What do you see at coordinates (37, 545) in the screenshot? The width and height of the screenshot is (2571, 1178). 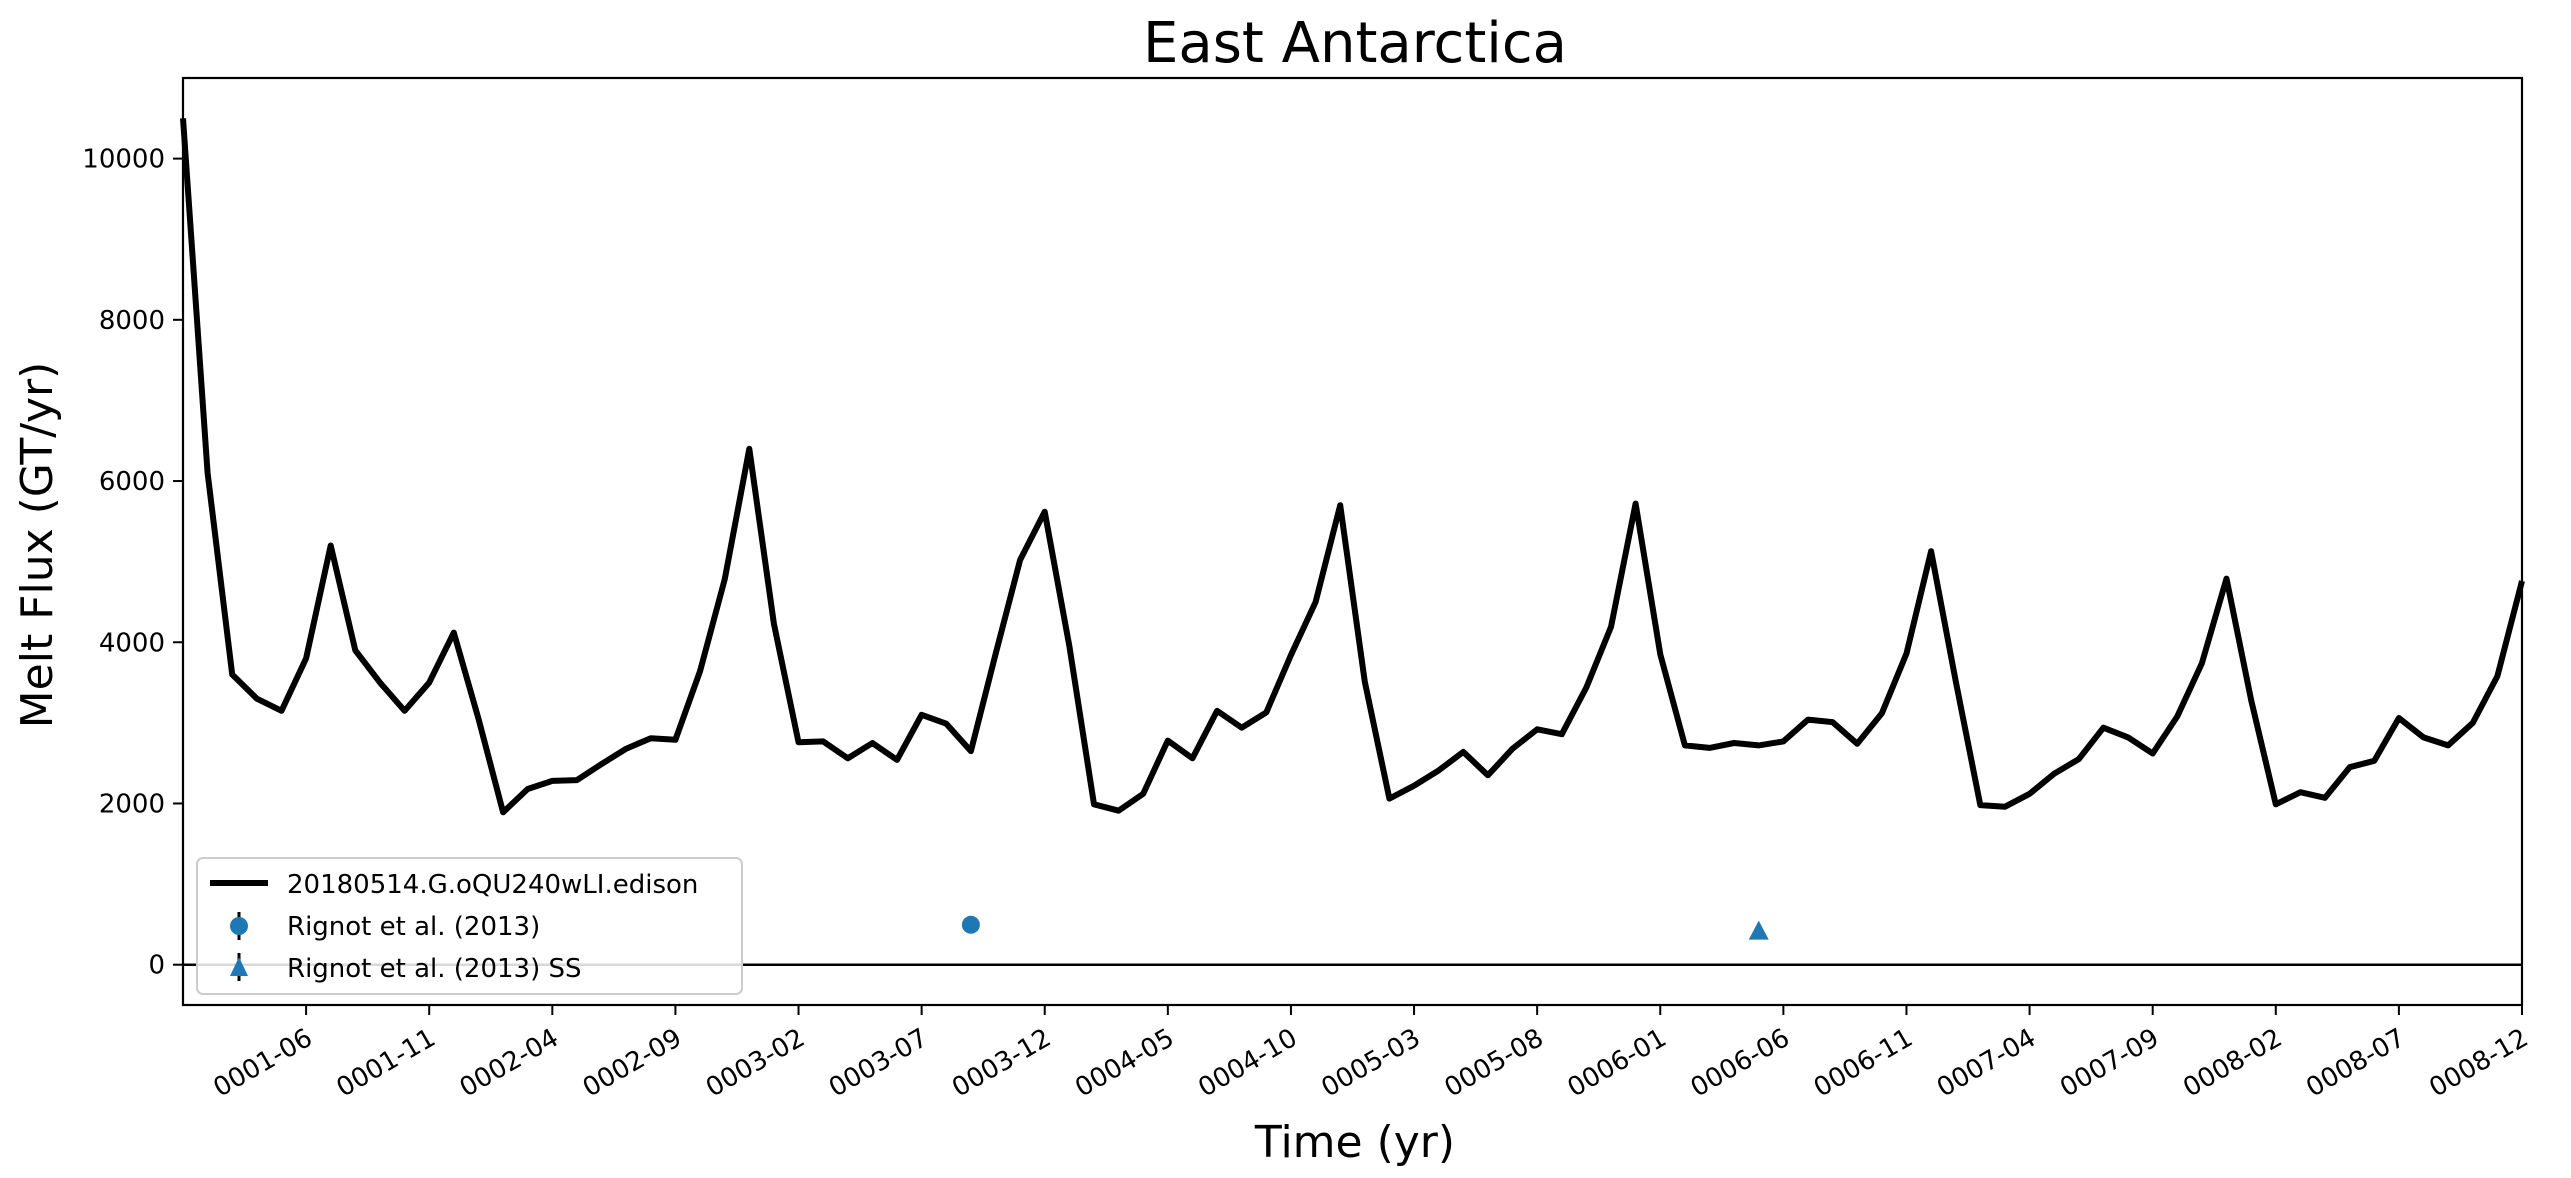 I see `y-axis-label: Melt Flux (GT/yr)` at bounding box center [37, 545].